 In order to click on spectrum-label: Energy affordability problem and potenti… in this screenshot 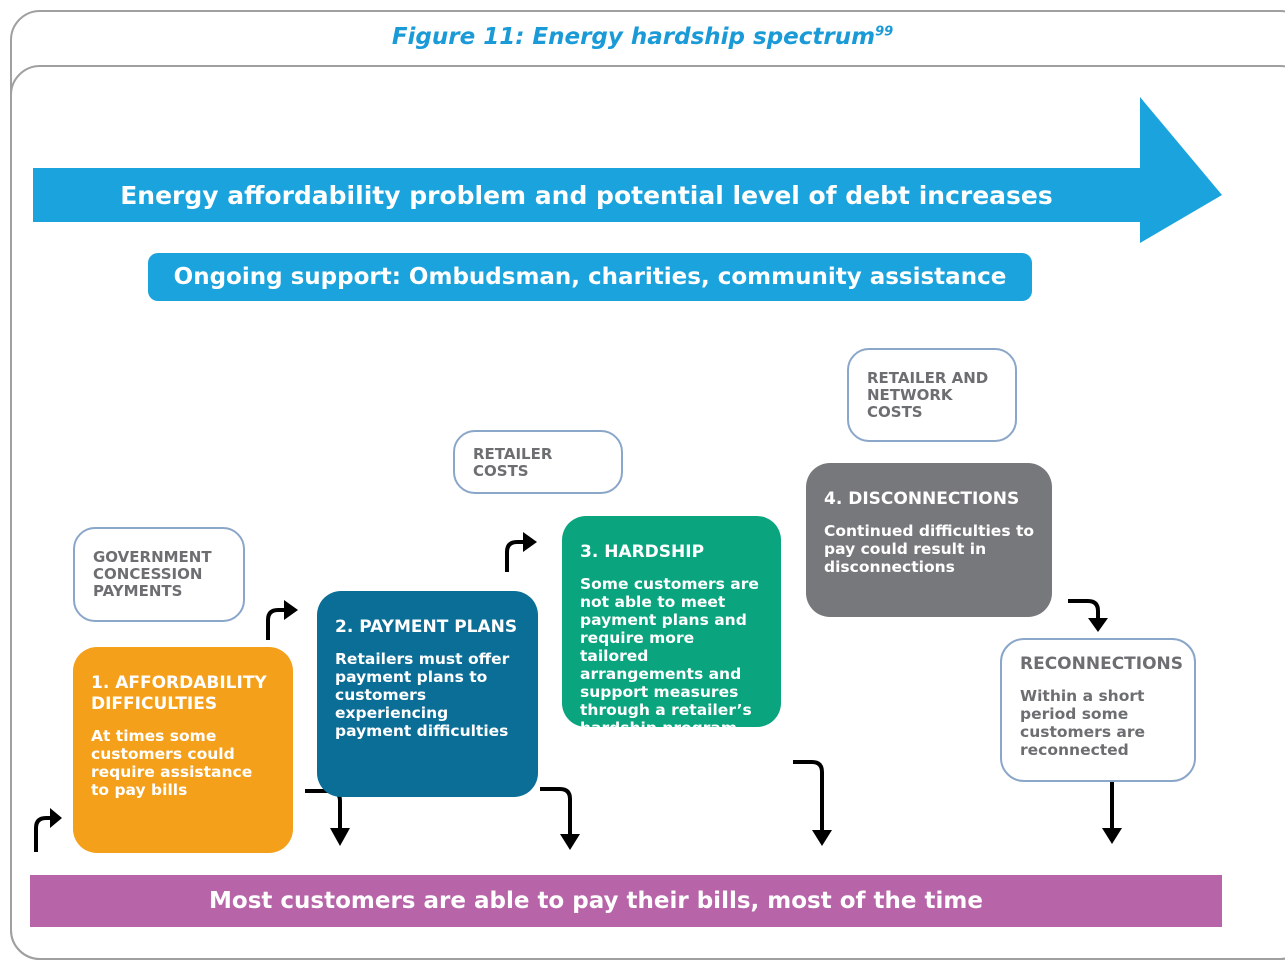, I will do `click(586, 195)`.